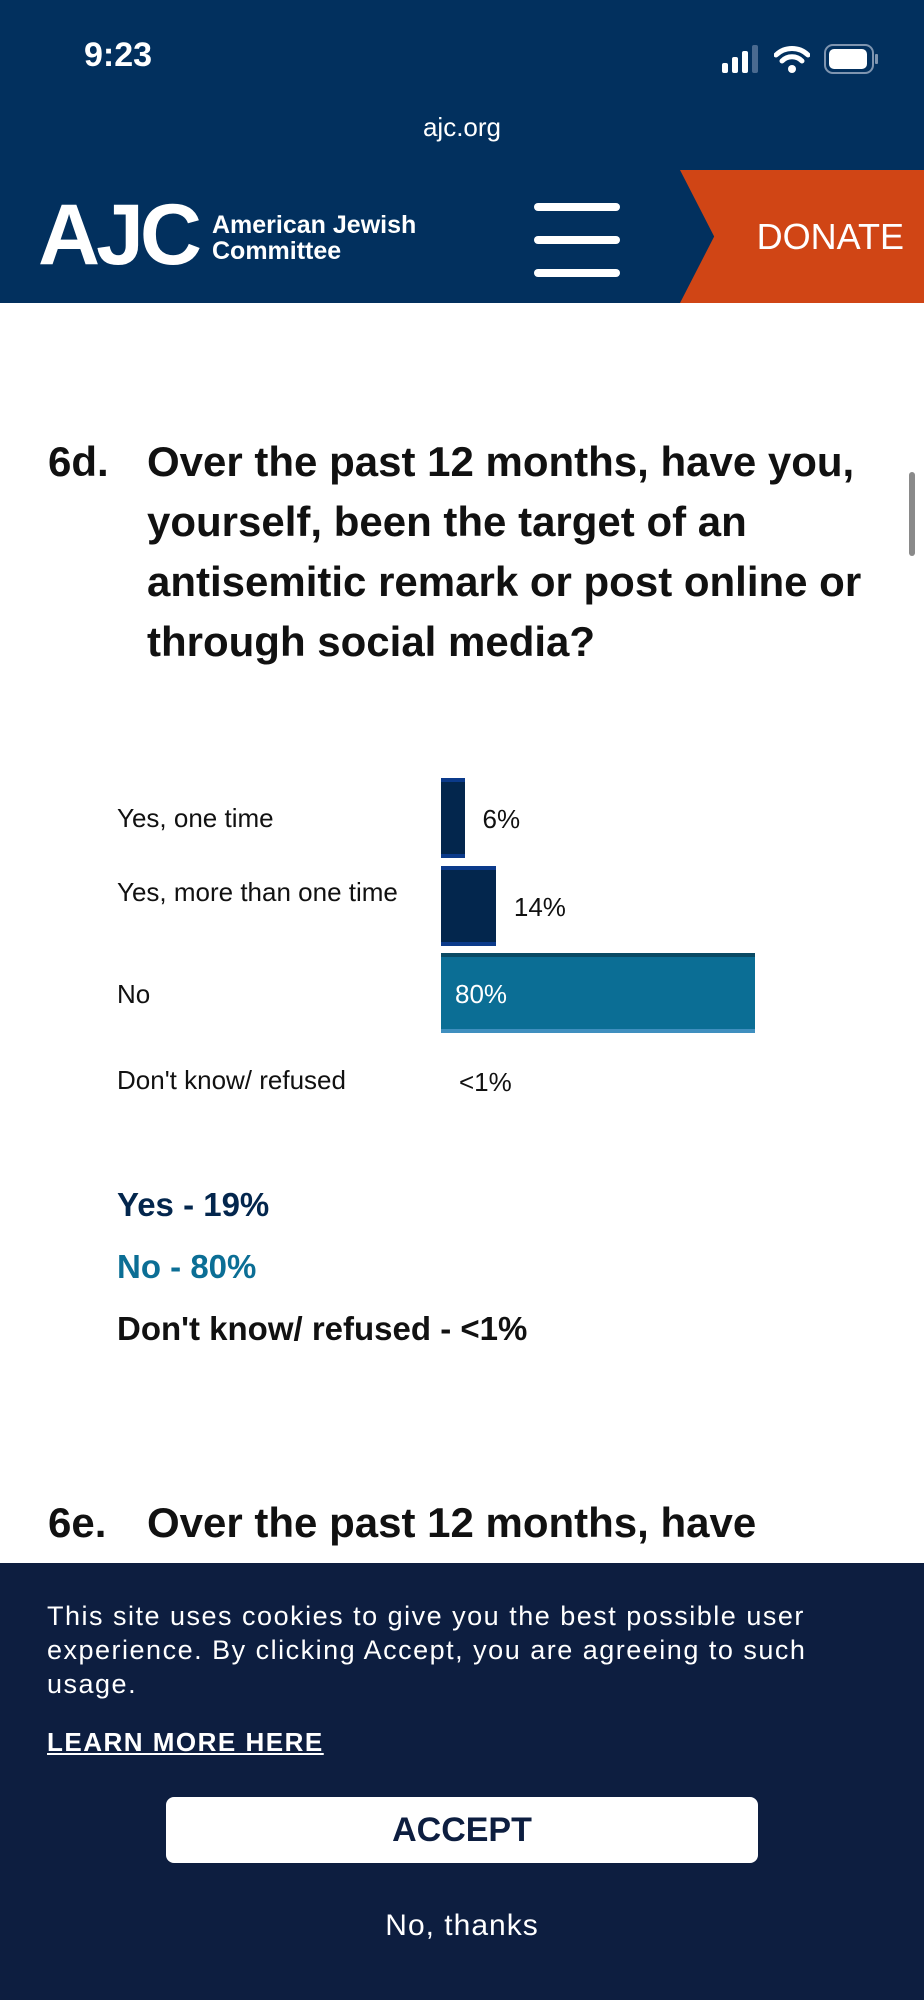  What do you see at coordinates (277, 251) in the screenshot?
I see `logo-line-2: Committee` at bounding box center [277, 251].